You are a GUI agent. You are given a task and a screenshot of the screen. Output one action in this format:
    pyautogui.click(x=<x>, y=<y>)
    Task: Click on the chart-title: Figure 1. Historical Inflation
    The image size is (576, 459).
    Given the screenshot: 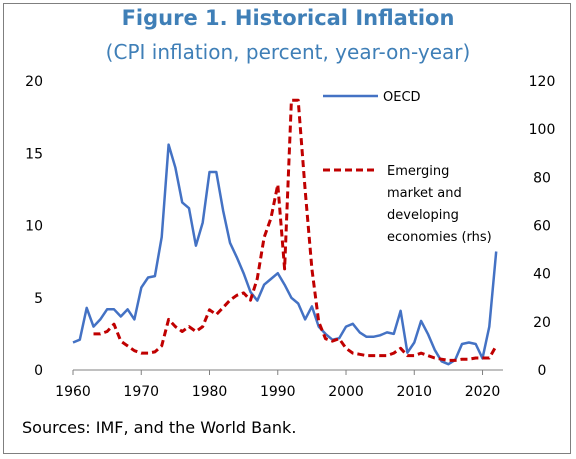 What is the action you would take?
    pyautogui.click(x=288, y=18)
    